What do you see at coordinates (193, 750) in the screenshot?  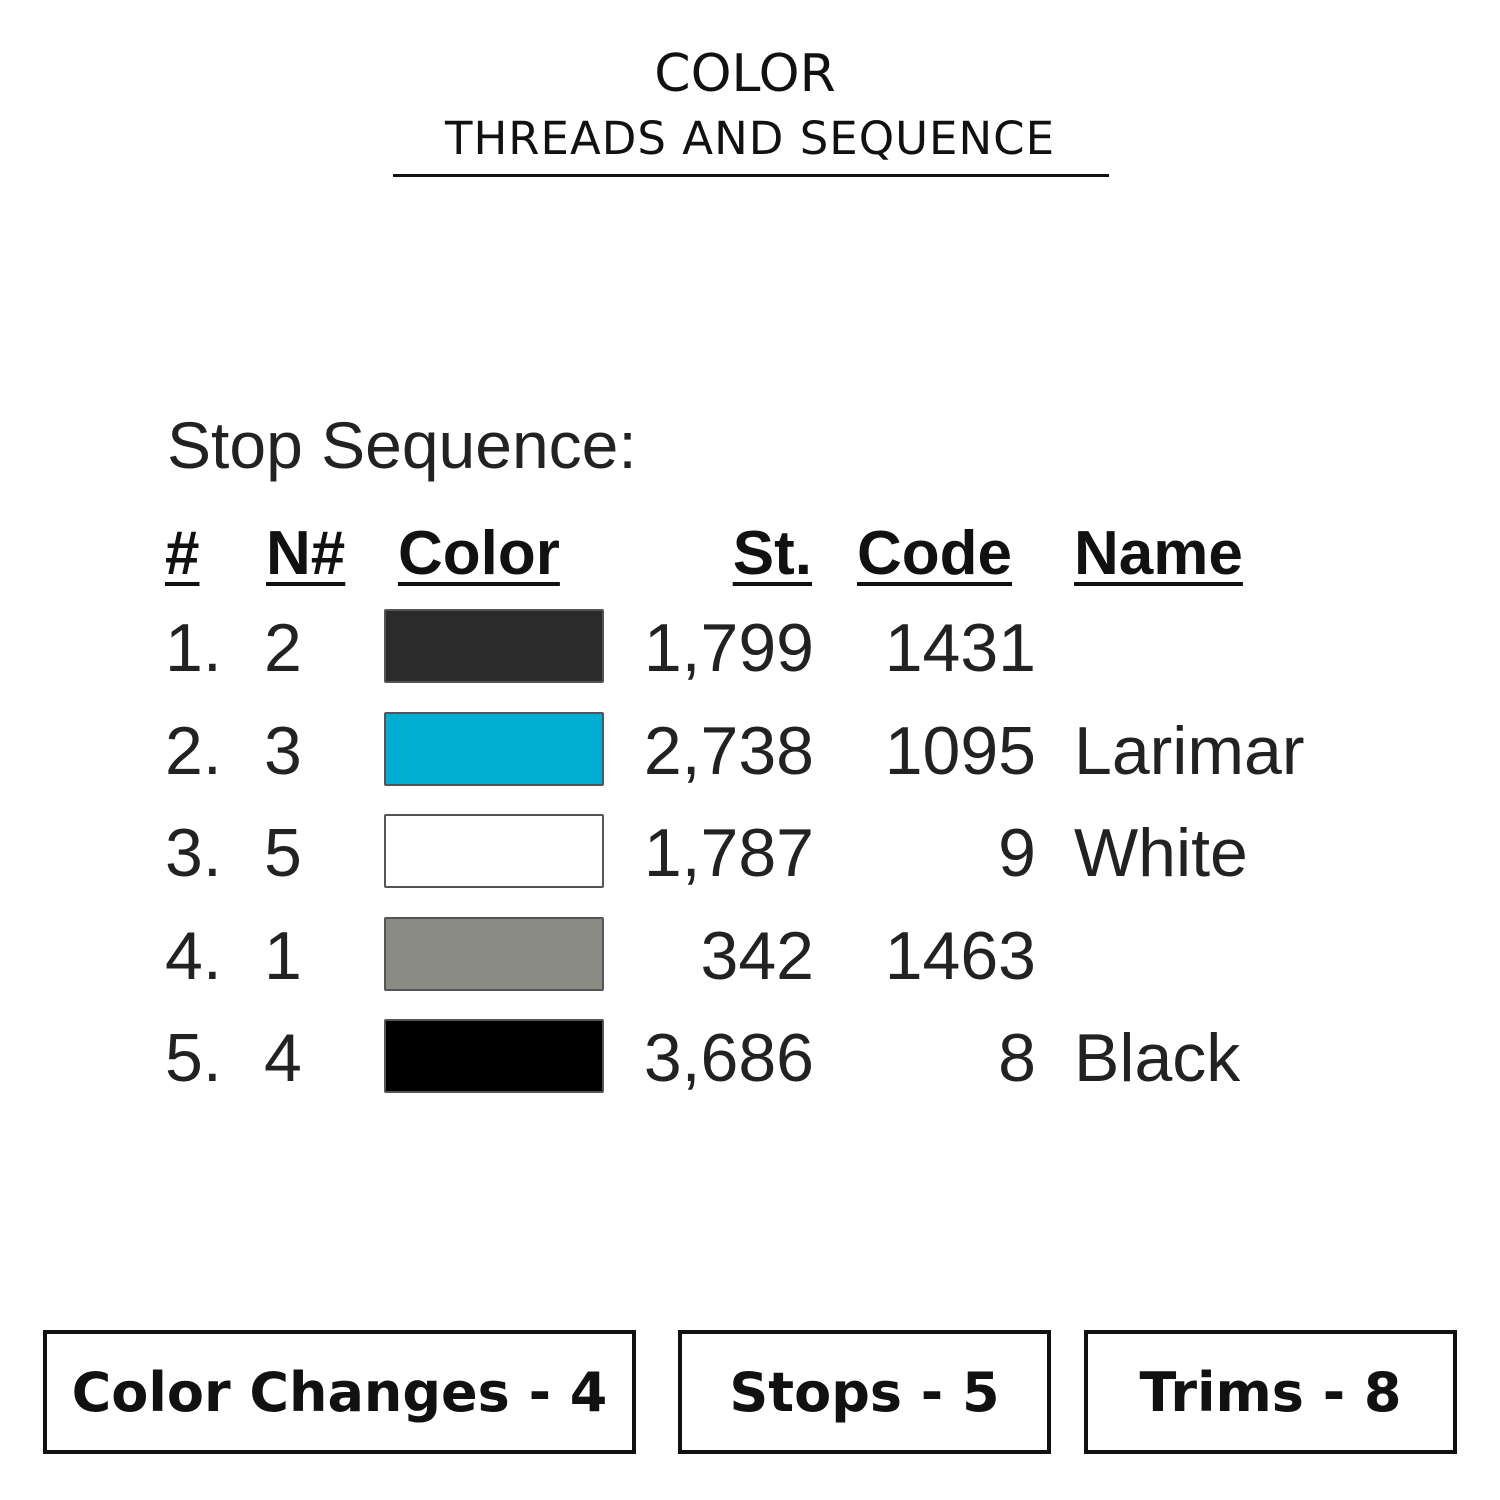 I see `row-number: 2.` at bounding box center [193, 750].